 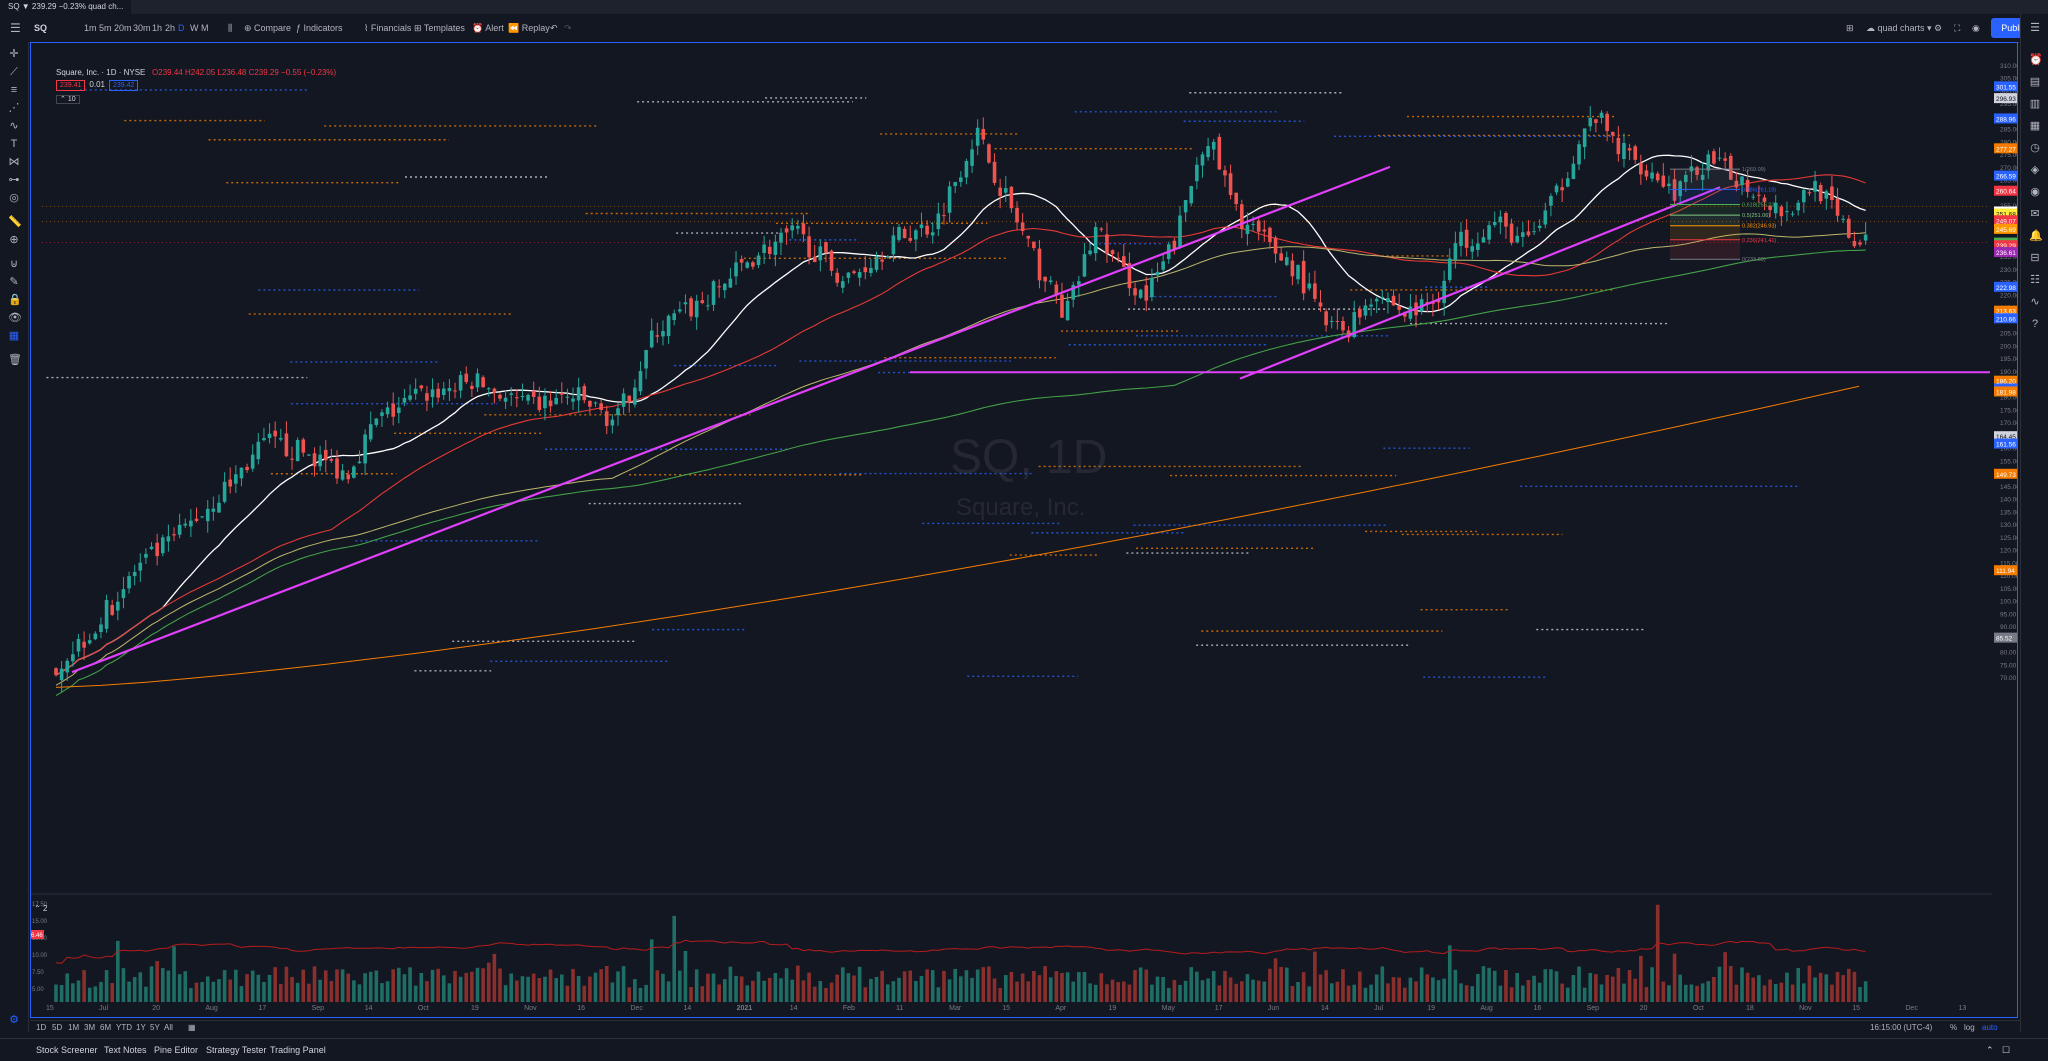 I want to click on financials-button: ⌇ Financials, so click(x=388, y=28).